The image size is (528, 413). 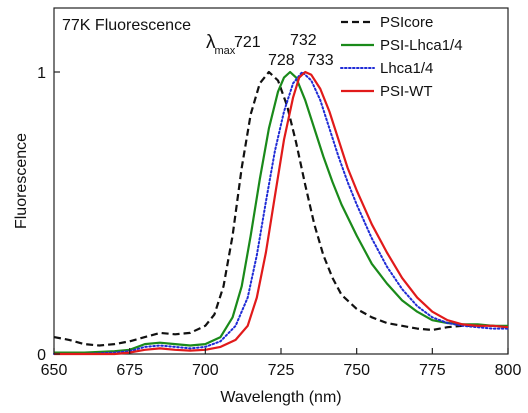 What do you see at coordinates (356, 370) in the screenshot?
I see `x-tick-label: 750` at bounding box center [356, 370].